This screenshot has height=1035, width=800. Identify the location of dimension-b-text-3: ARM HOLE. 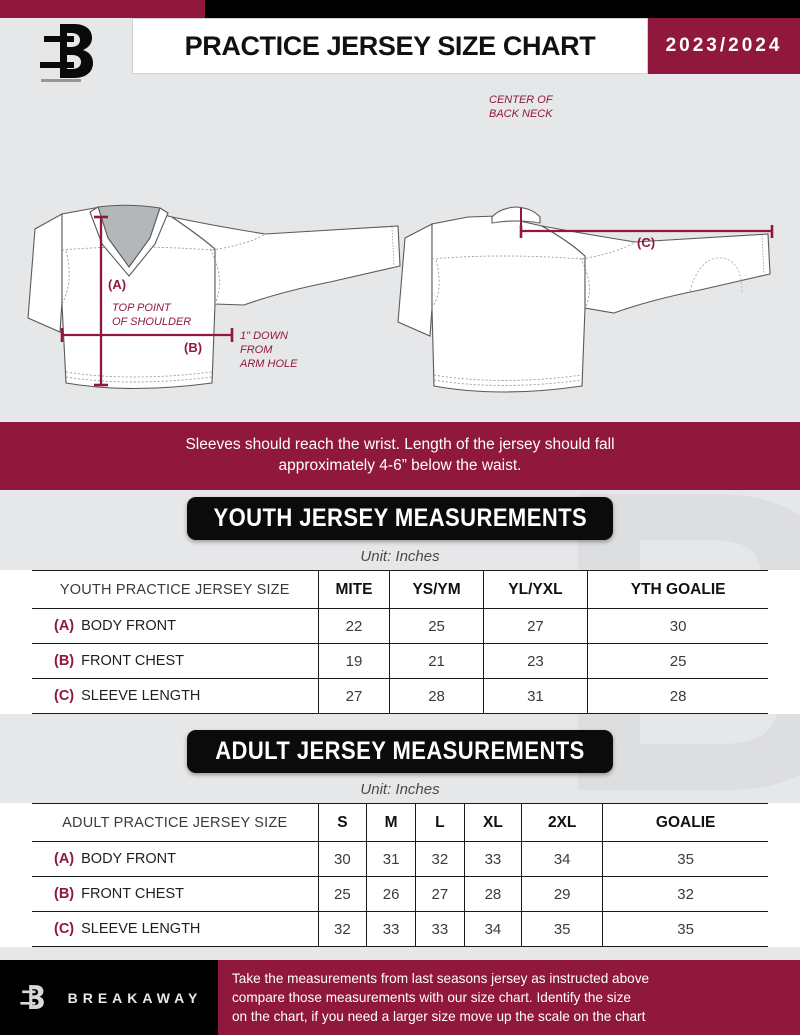
(268, 364).